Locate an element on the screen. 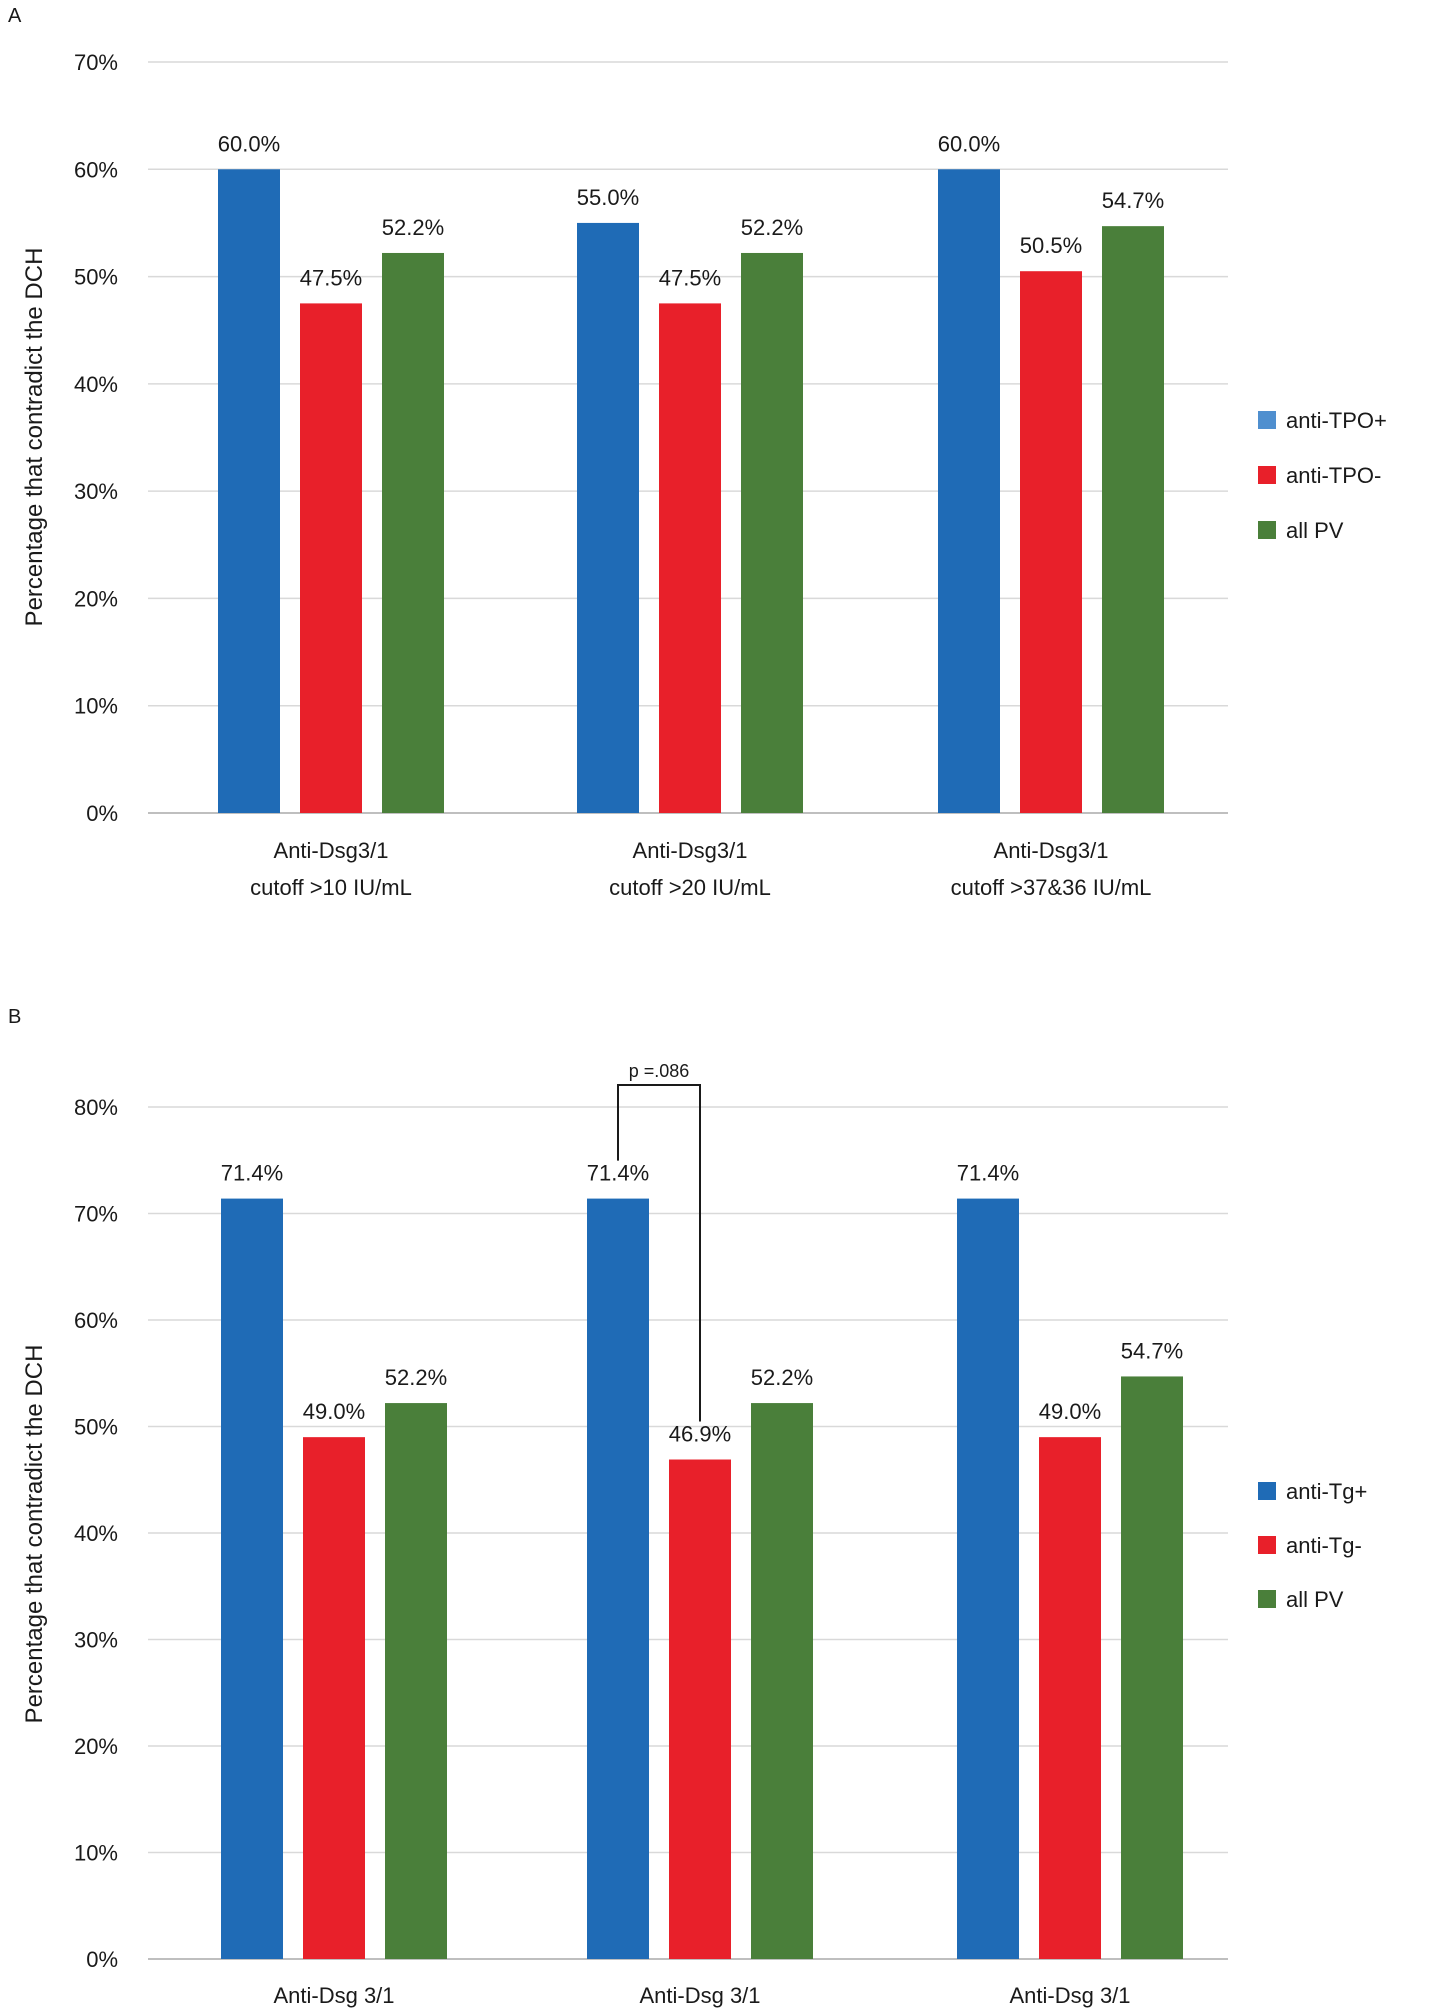 The height and width of the screenshot is (2012, 1440). y-tick-label: 80% is located at coordinates (96, 1107).